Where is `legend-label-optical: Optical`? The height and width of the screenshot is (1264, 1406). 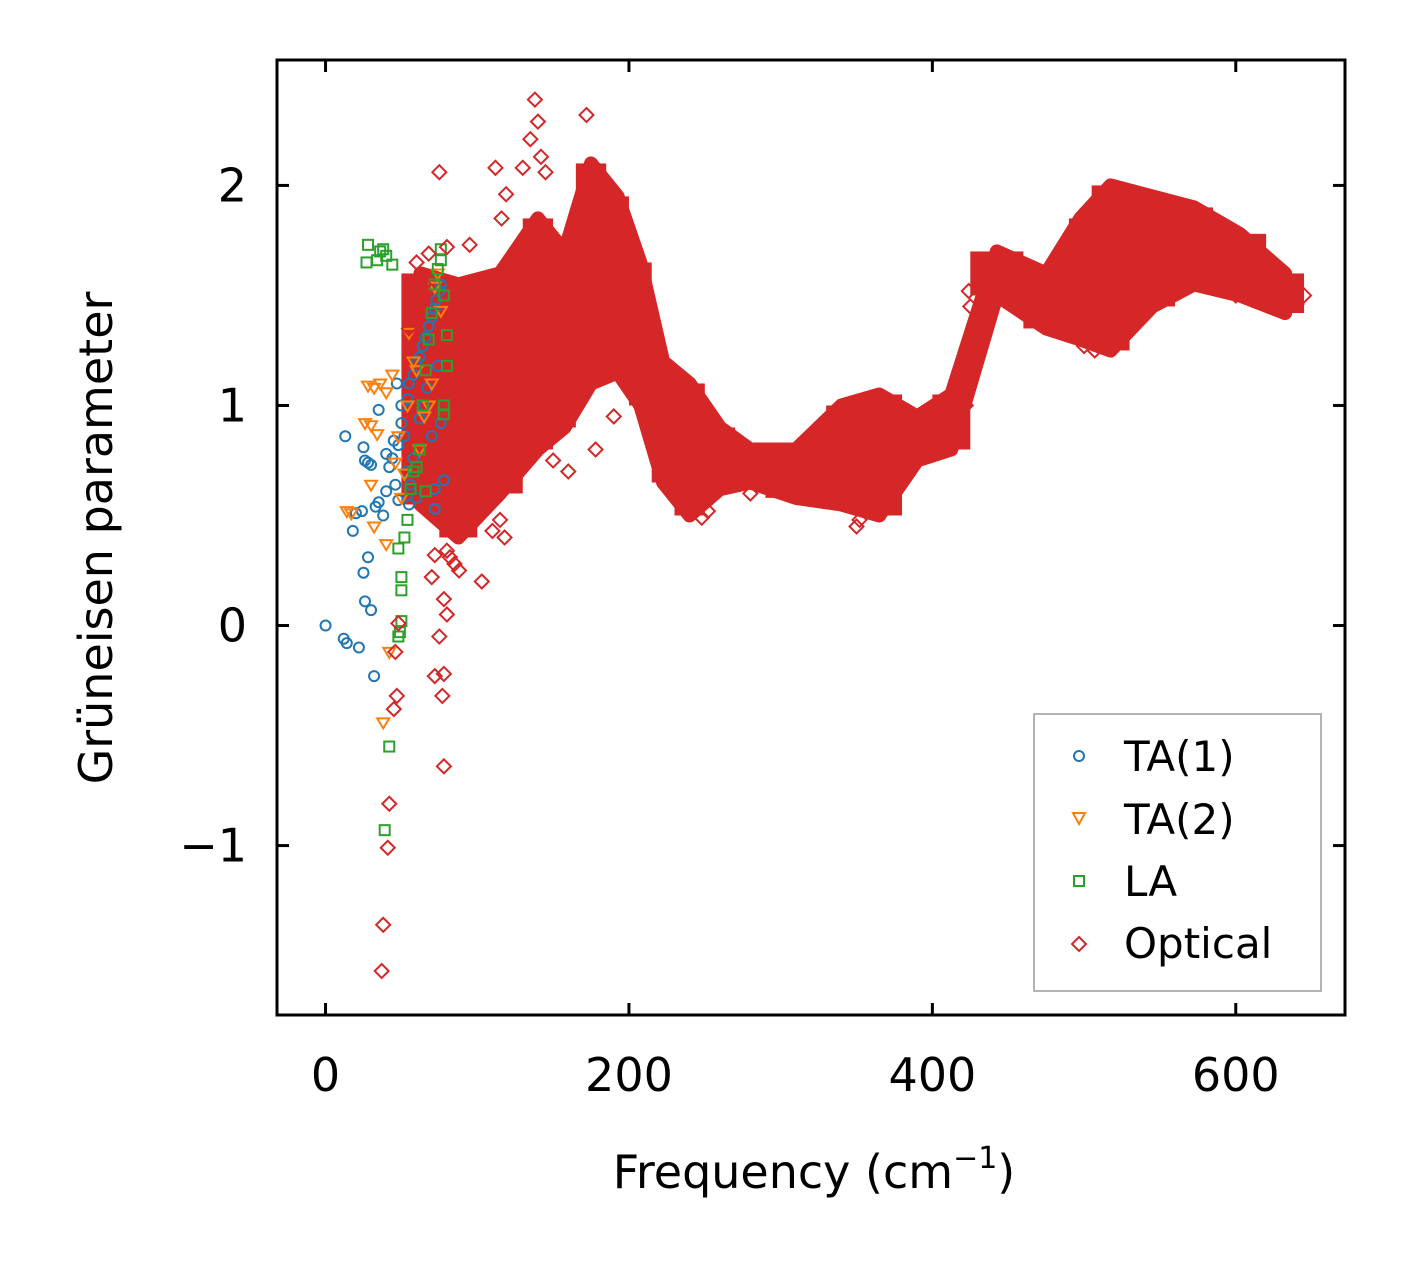 legend-label-optical: Optical is located at coordinates (1198, 943).